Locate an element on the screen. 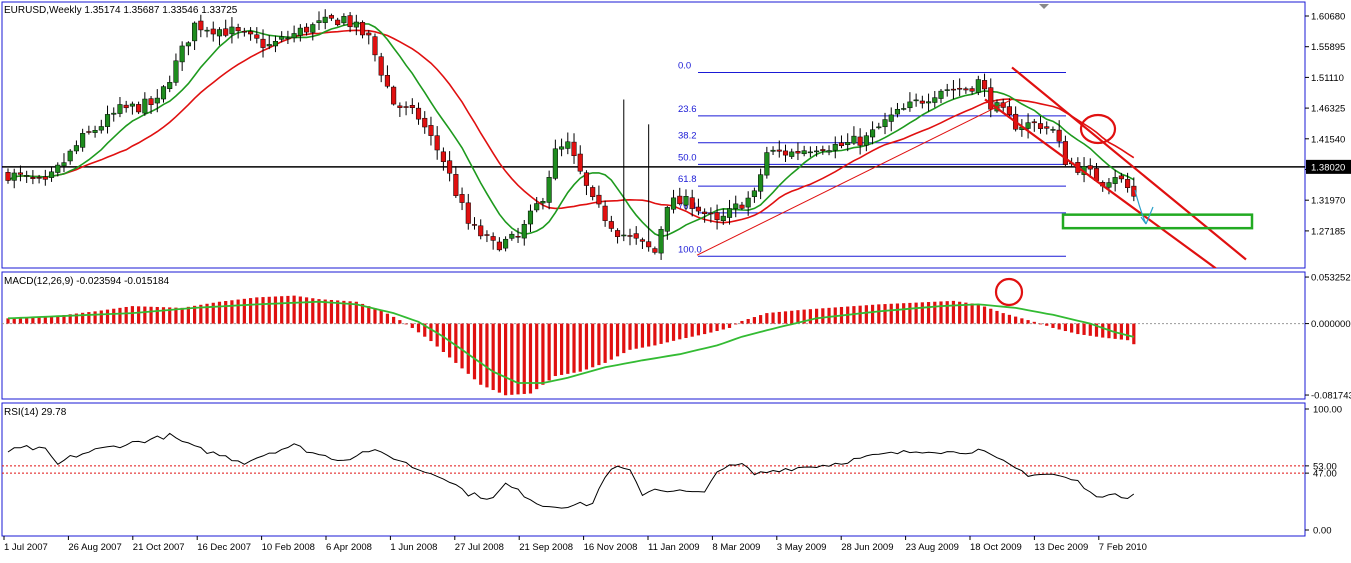 Image resolution: width=1351 pixels, height=563 pixels. fib-label-4: 61.8 is located at coordinates (687, 179).